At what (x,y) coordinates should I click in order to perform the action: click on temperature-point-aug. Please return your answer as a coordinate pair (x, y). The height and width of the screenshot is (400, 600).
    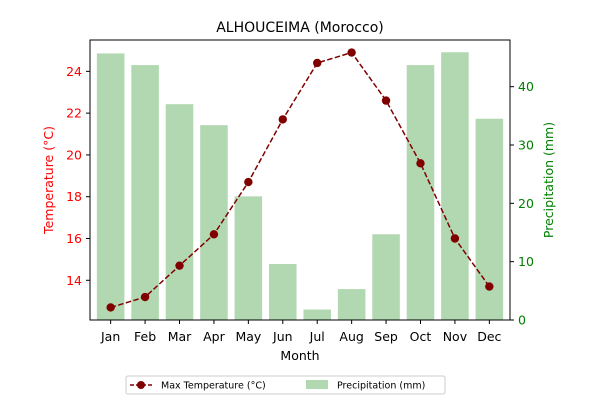
    Looking at the image, I should click on (351, 52).